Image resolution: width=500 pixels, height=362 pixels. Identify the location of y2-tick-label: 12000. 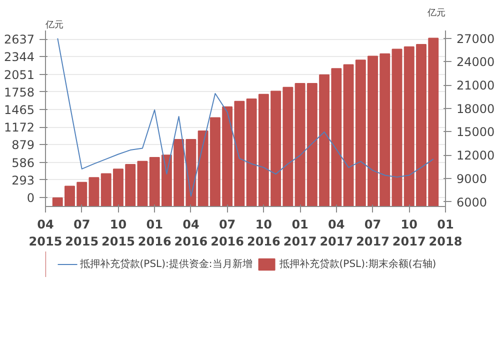
(475, 155).